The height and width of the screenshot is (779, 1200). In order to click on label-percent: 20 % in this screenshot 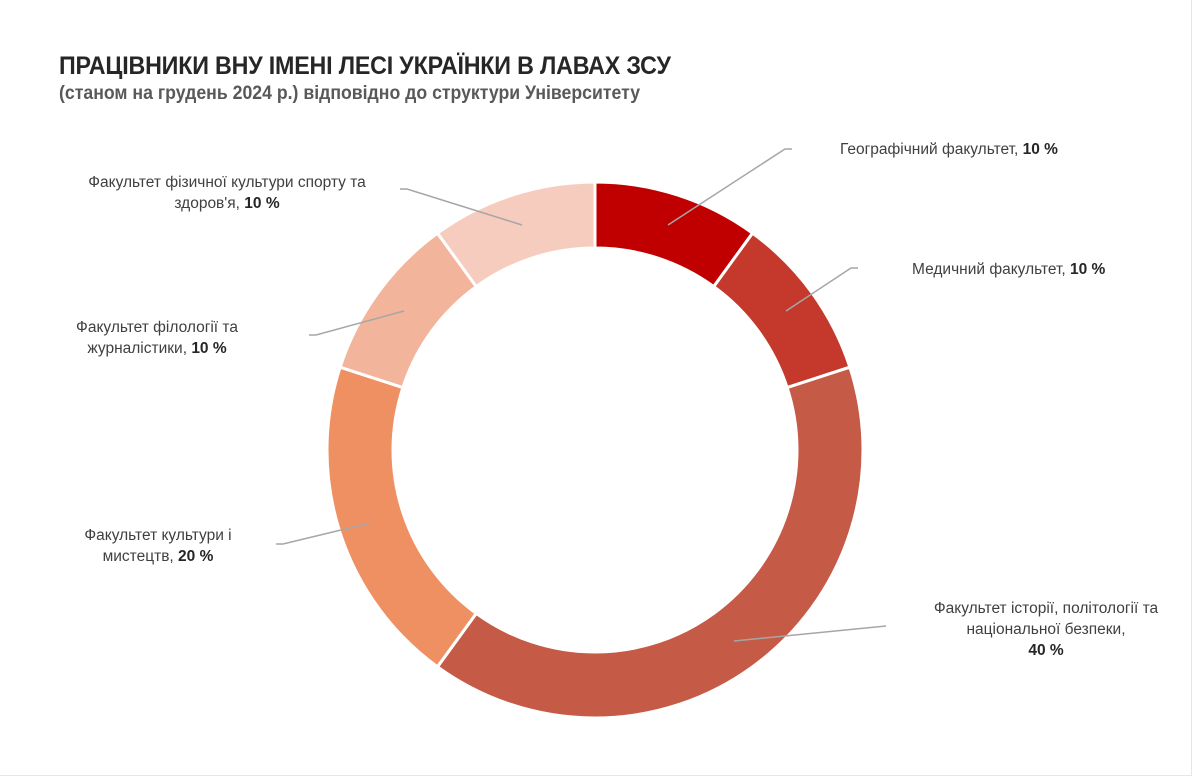, I will do `click(196, 556)`.